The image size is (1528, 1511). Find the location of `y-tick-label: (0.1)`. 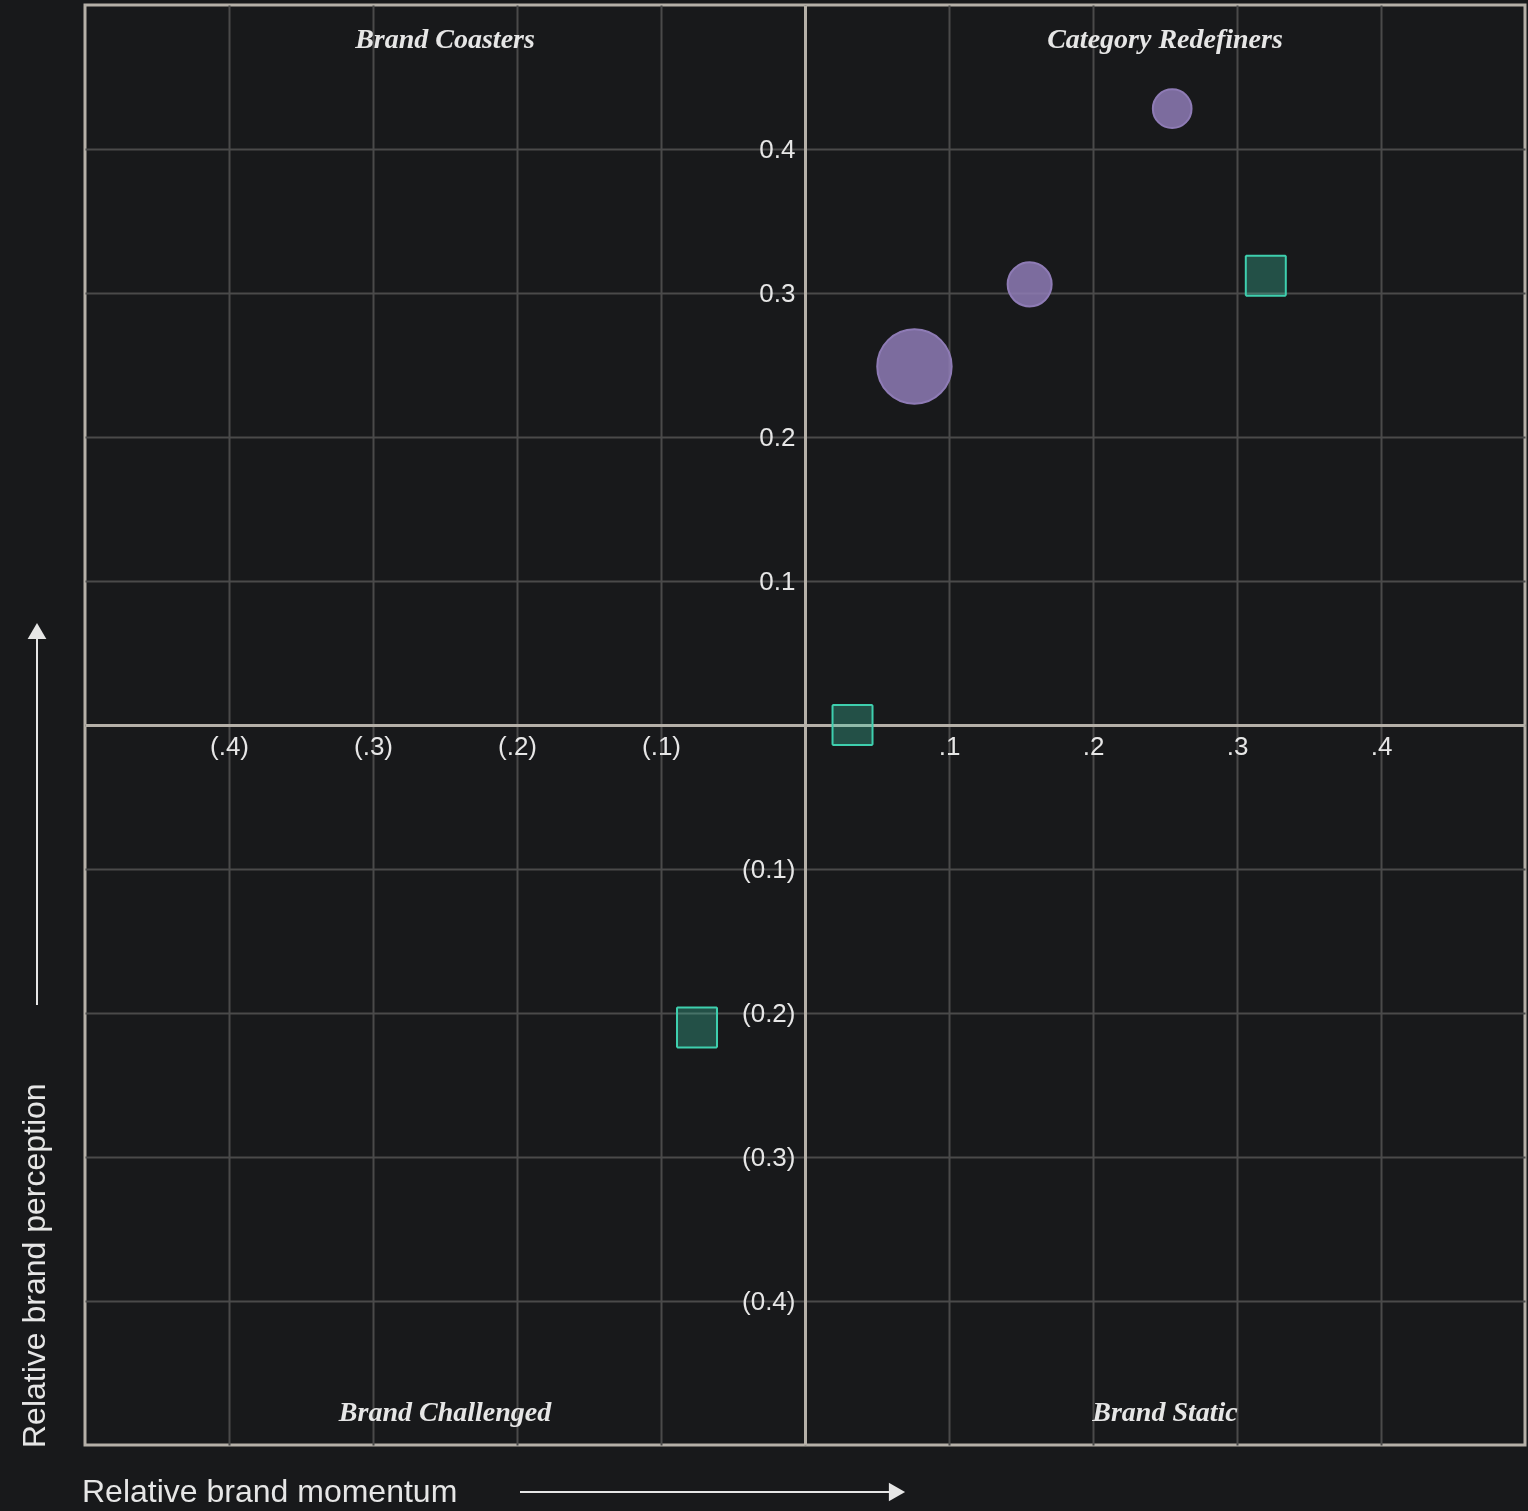

y-tick-label: (0.1) is located at coordinates (769, 868).